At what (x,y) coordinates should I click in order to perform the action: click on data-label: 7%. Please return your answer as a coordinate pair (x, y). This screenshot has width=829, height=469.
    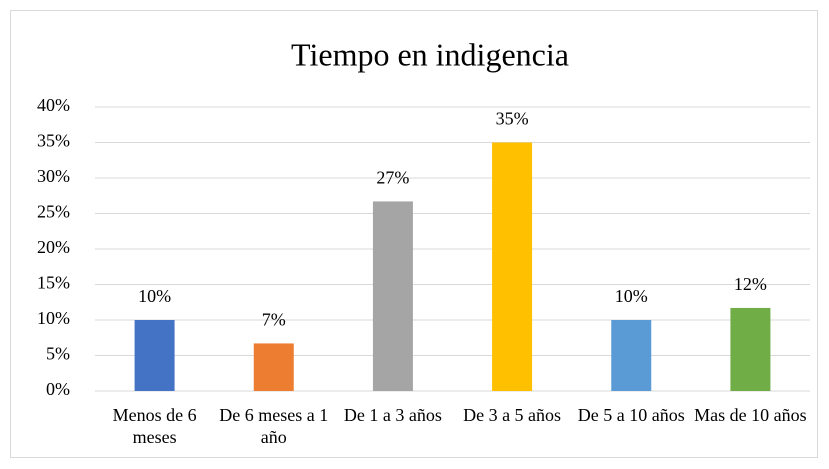
    Looking at the image, I should click on (274, 320).